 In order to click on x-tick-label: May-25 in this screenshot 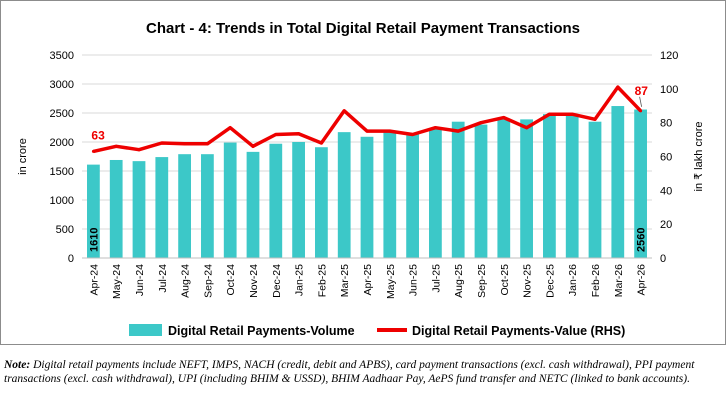, I will do `click(391, 281)`.